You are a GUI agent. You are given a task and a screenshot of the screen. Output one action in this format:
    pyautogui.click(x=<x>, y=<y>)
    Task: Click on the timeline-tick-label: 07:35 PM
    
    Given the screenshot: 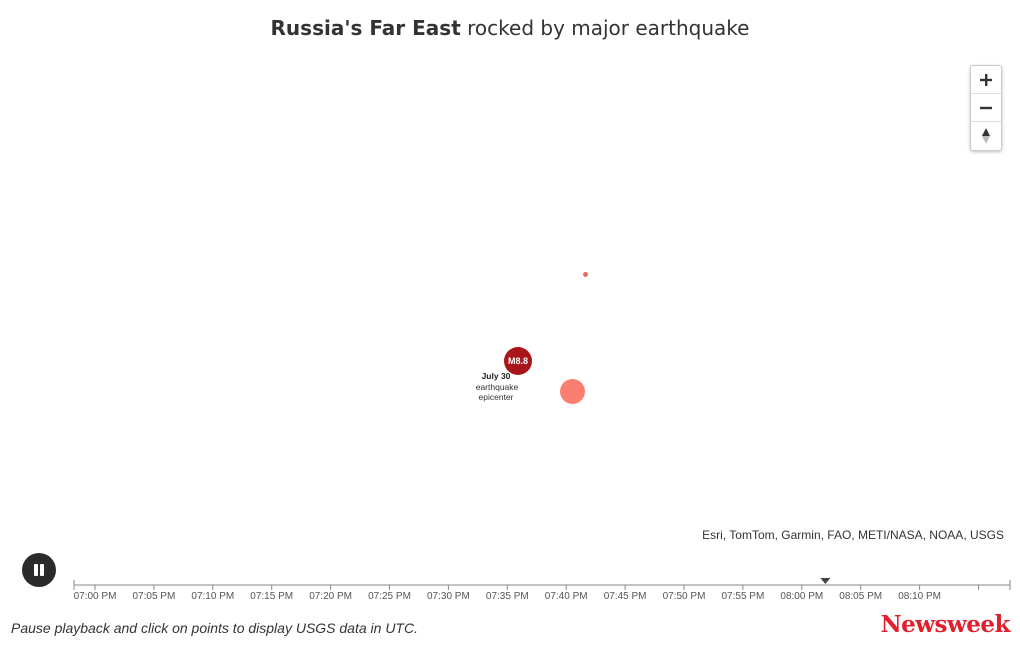 What is the action you would take?
    pyautogui.click(x=507, y=596)
    